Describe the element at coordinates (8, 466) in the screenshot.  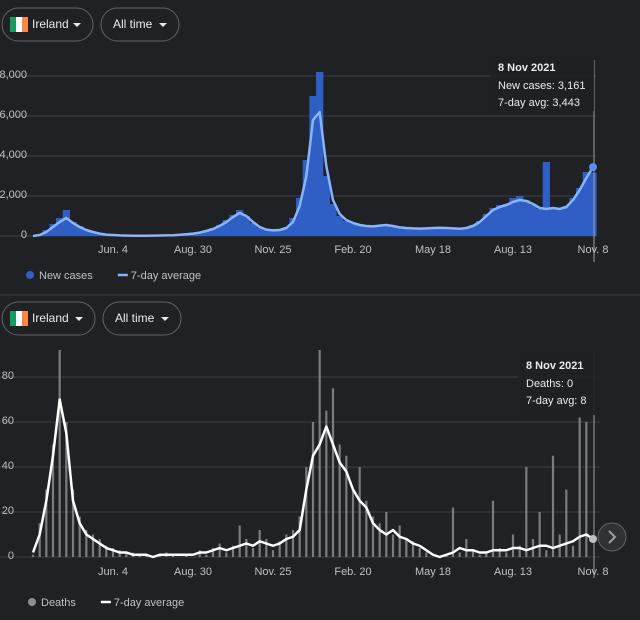
I see `y-tick-label: 40` at that location.